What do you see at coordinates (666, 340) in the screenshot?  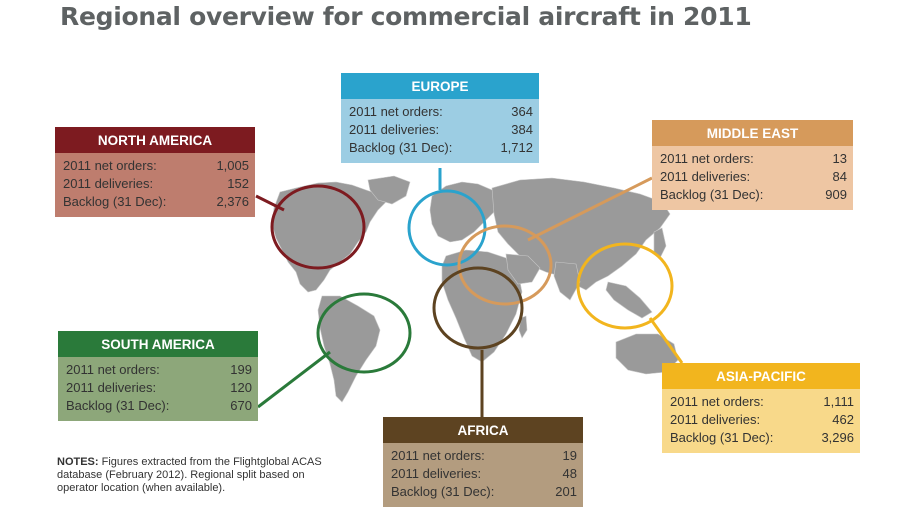 I see `asia-pacific-connector` at bounding box center [666, 340].